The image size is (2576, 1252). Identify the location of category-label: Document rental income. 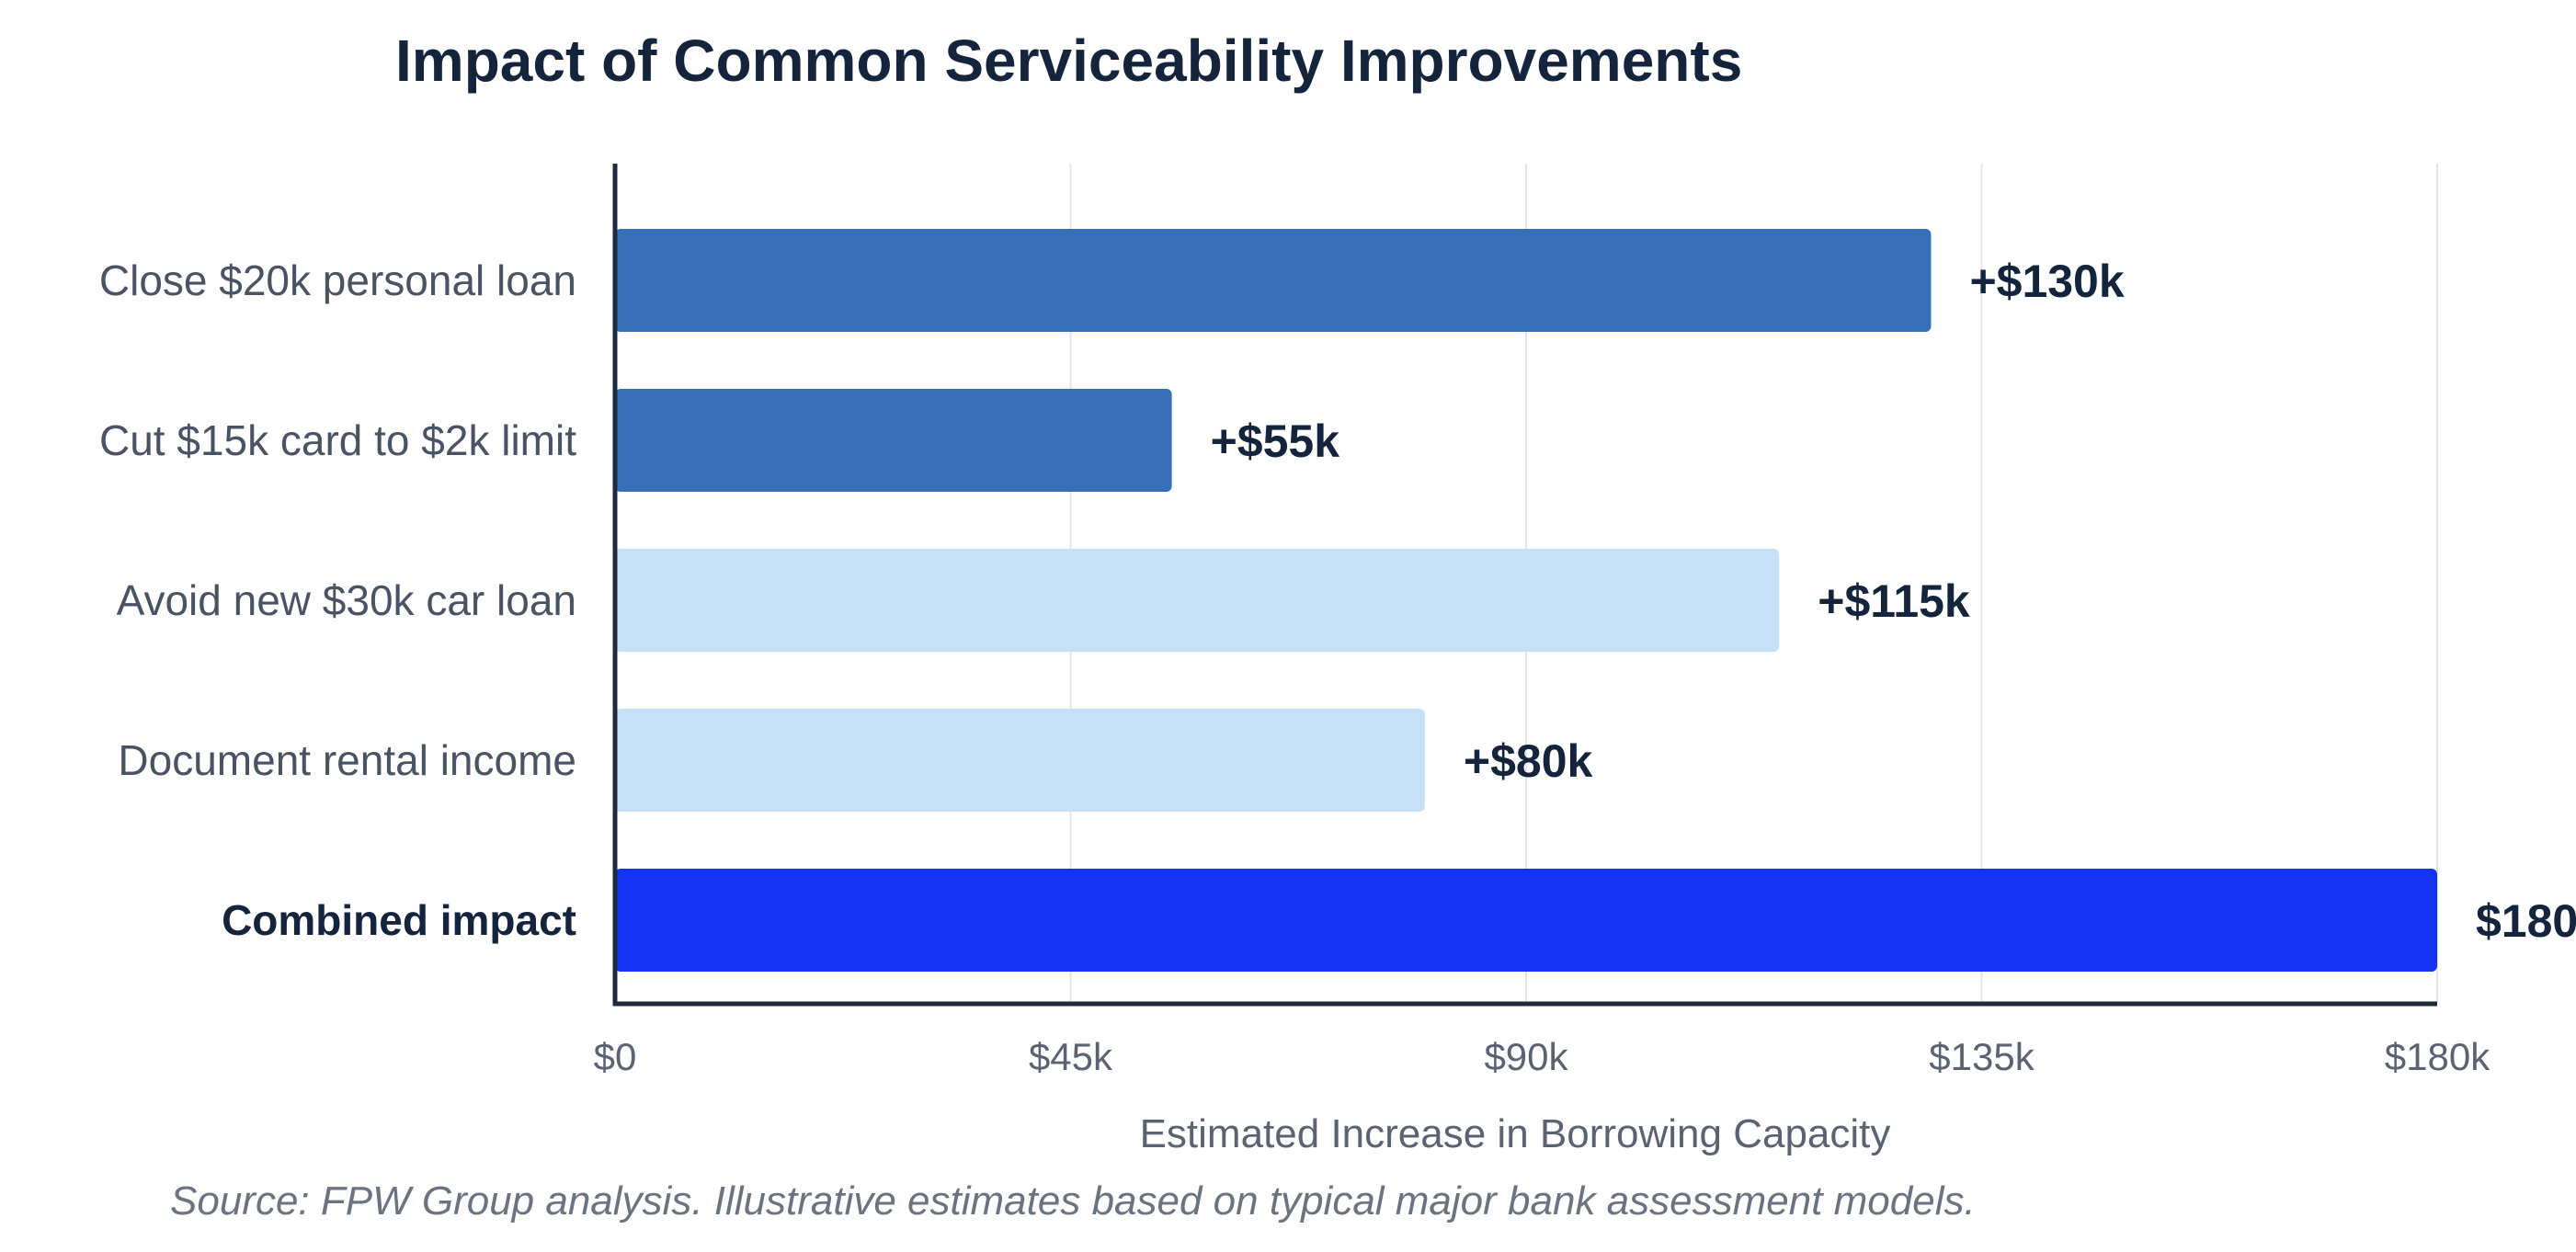
(347, 760).